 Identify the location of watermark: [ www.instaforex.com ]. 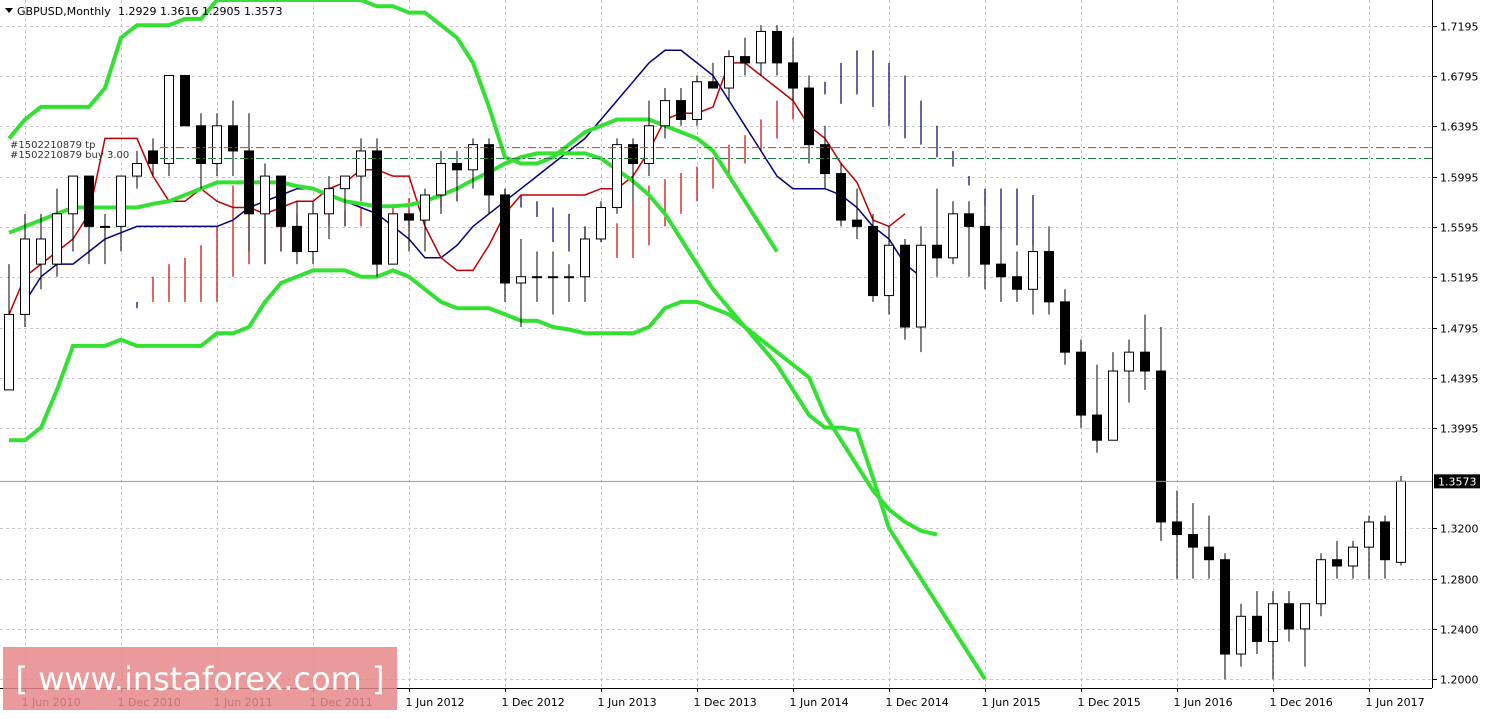
(200, 678).